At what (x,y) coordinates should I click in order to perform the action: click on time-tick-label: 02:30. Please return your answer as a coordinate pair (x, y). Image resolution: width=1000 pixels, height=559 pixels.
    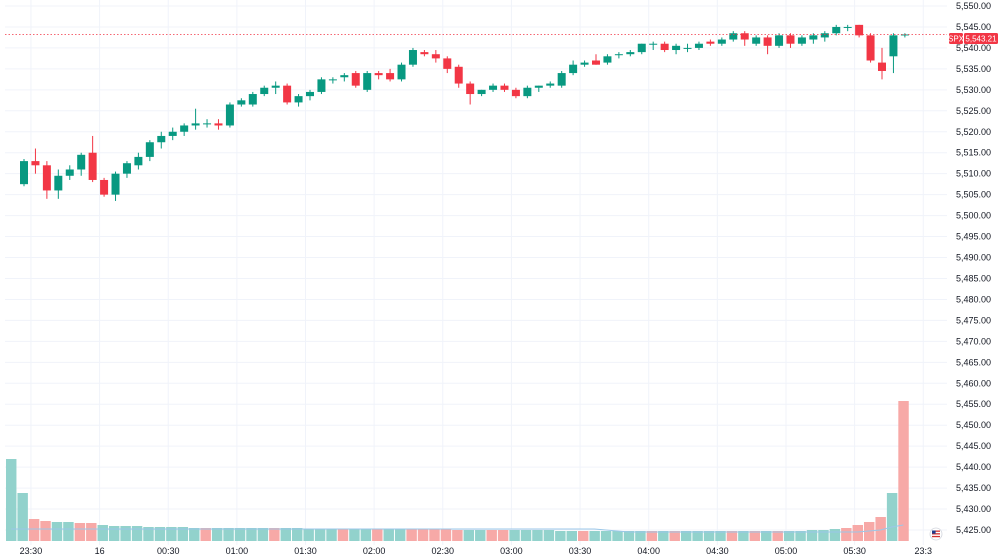
    Looking at the image, I should click on (443, 551).